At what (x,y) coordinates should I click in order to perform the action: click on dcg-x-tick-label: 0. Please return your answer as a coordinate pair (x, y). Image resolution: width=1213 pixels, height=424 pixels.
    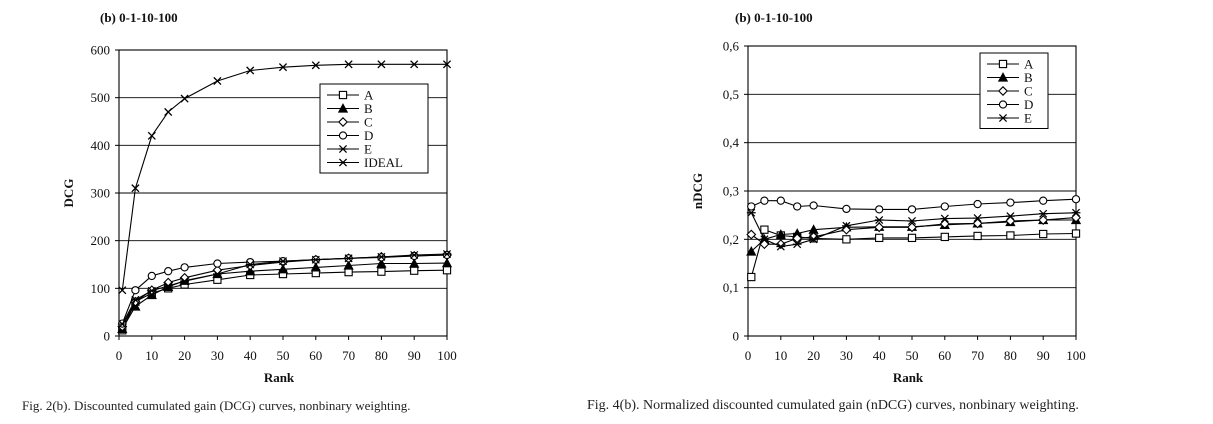
    Looking at the image, I should click on (119, 355).